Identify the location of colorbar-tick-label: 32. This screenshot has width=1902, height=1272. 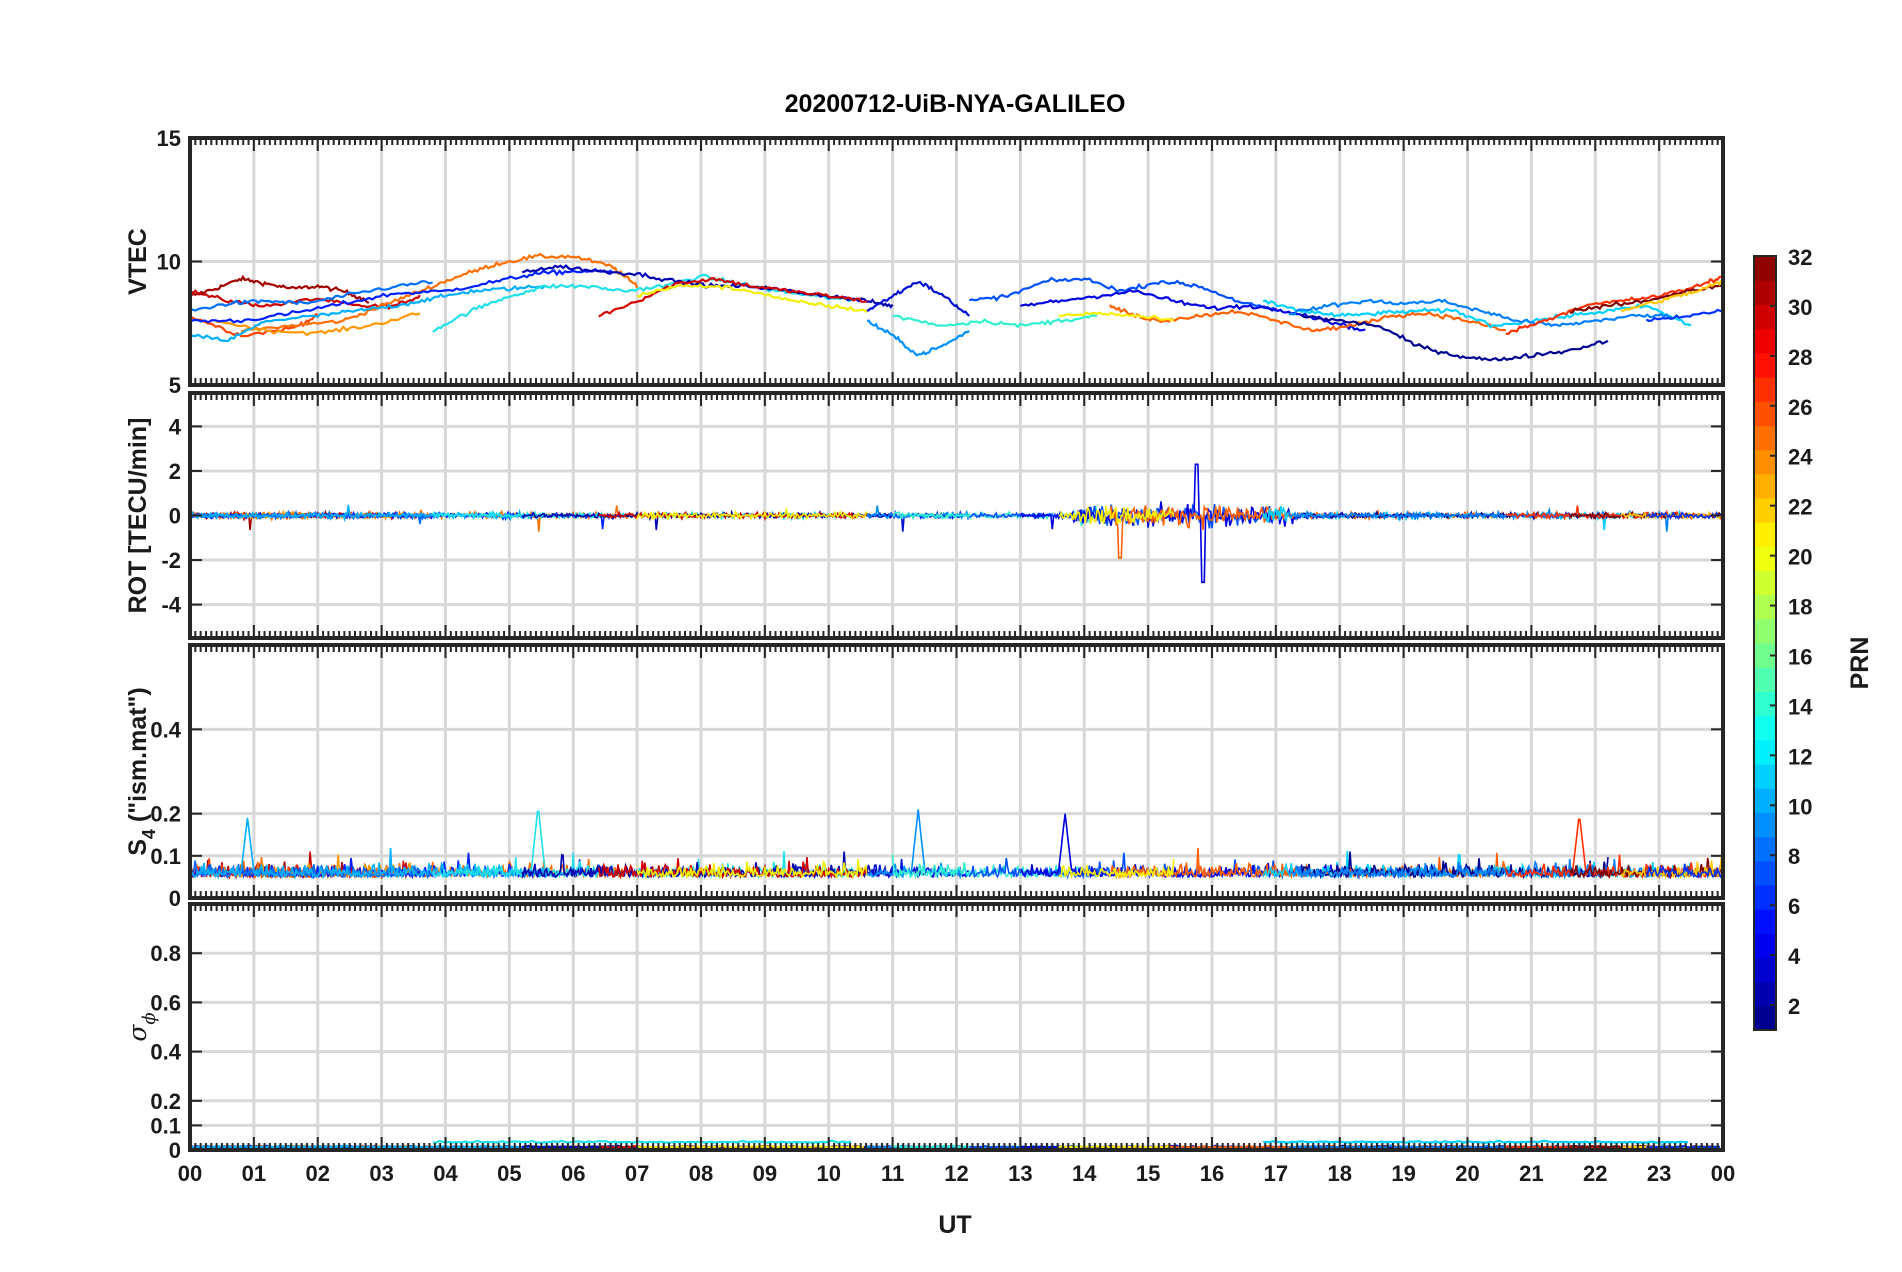
(1800, 257).